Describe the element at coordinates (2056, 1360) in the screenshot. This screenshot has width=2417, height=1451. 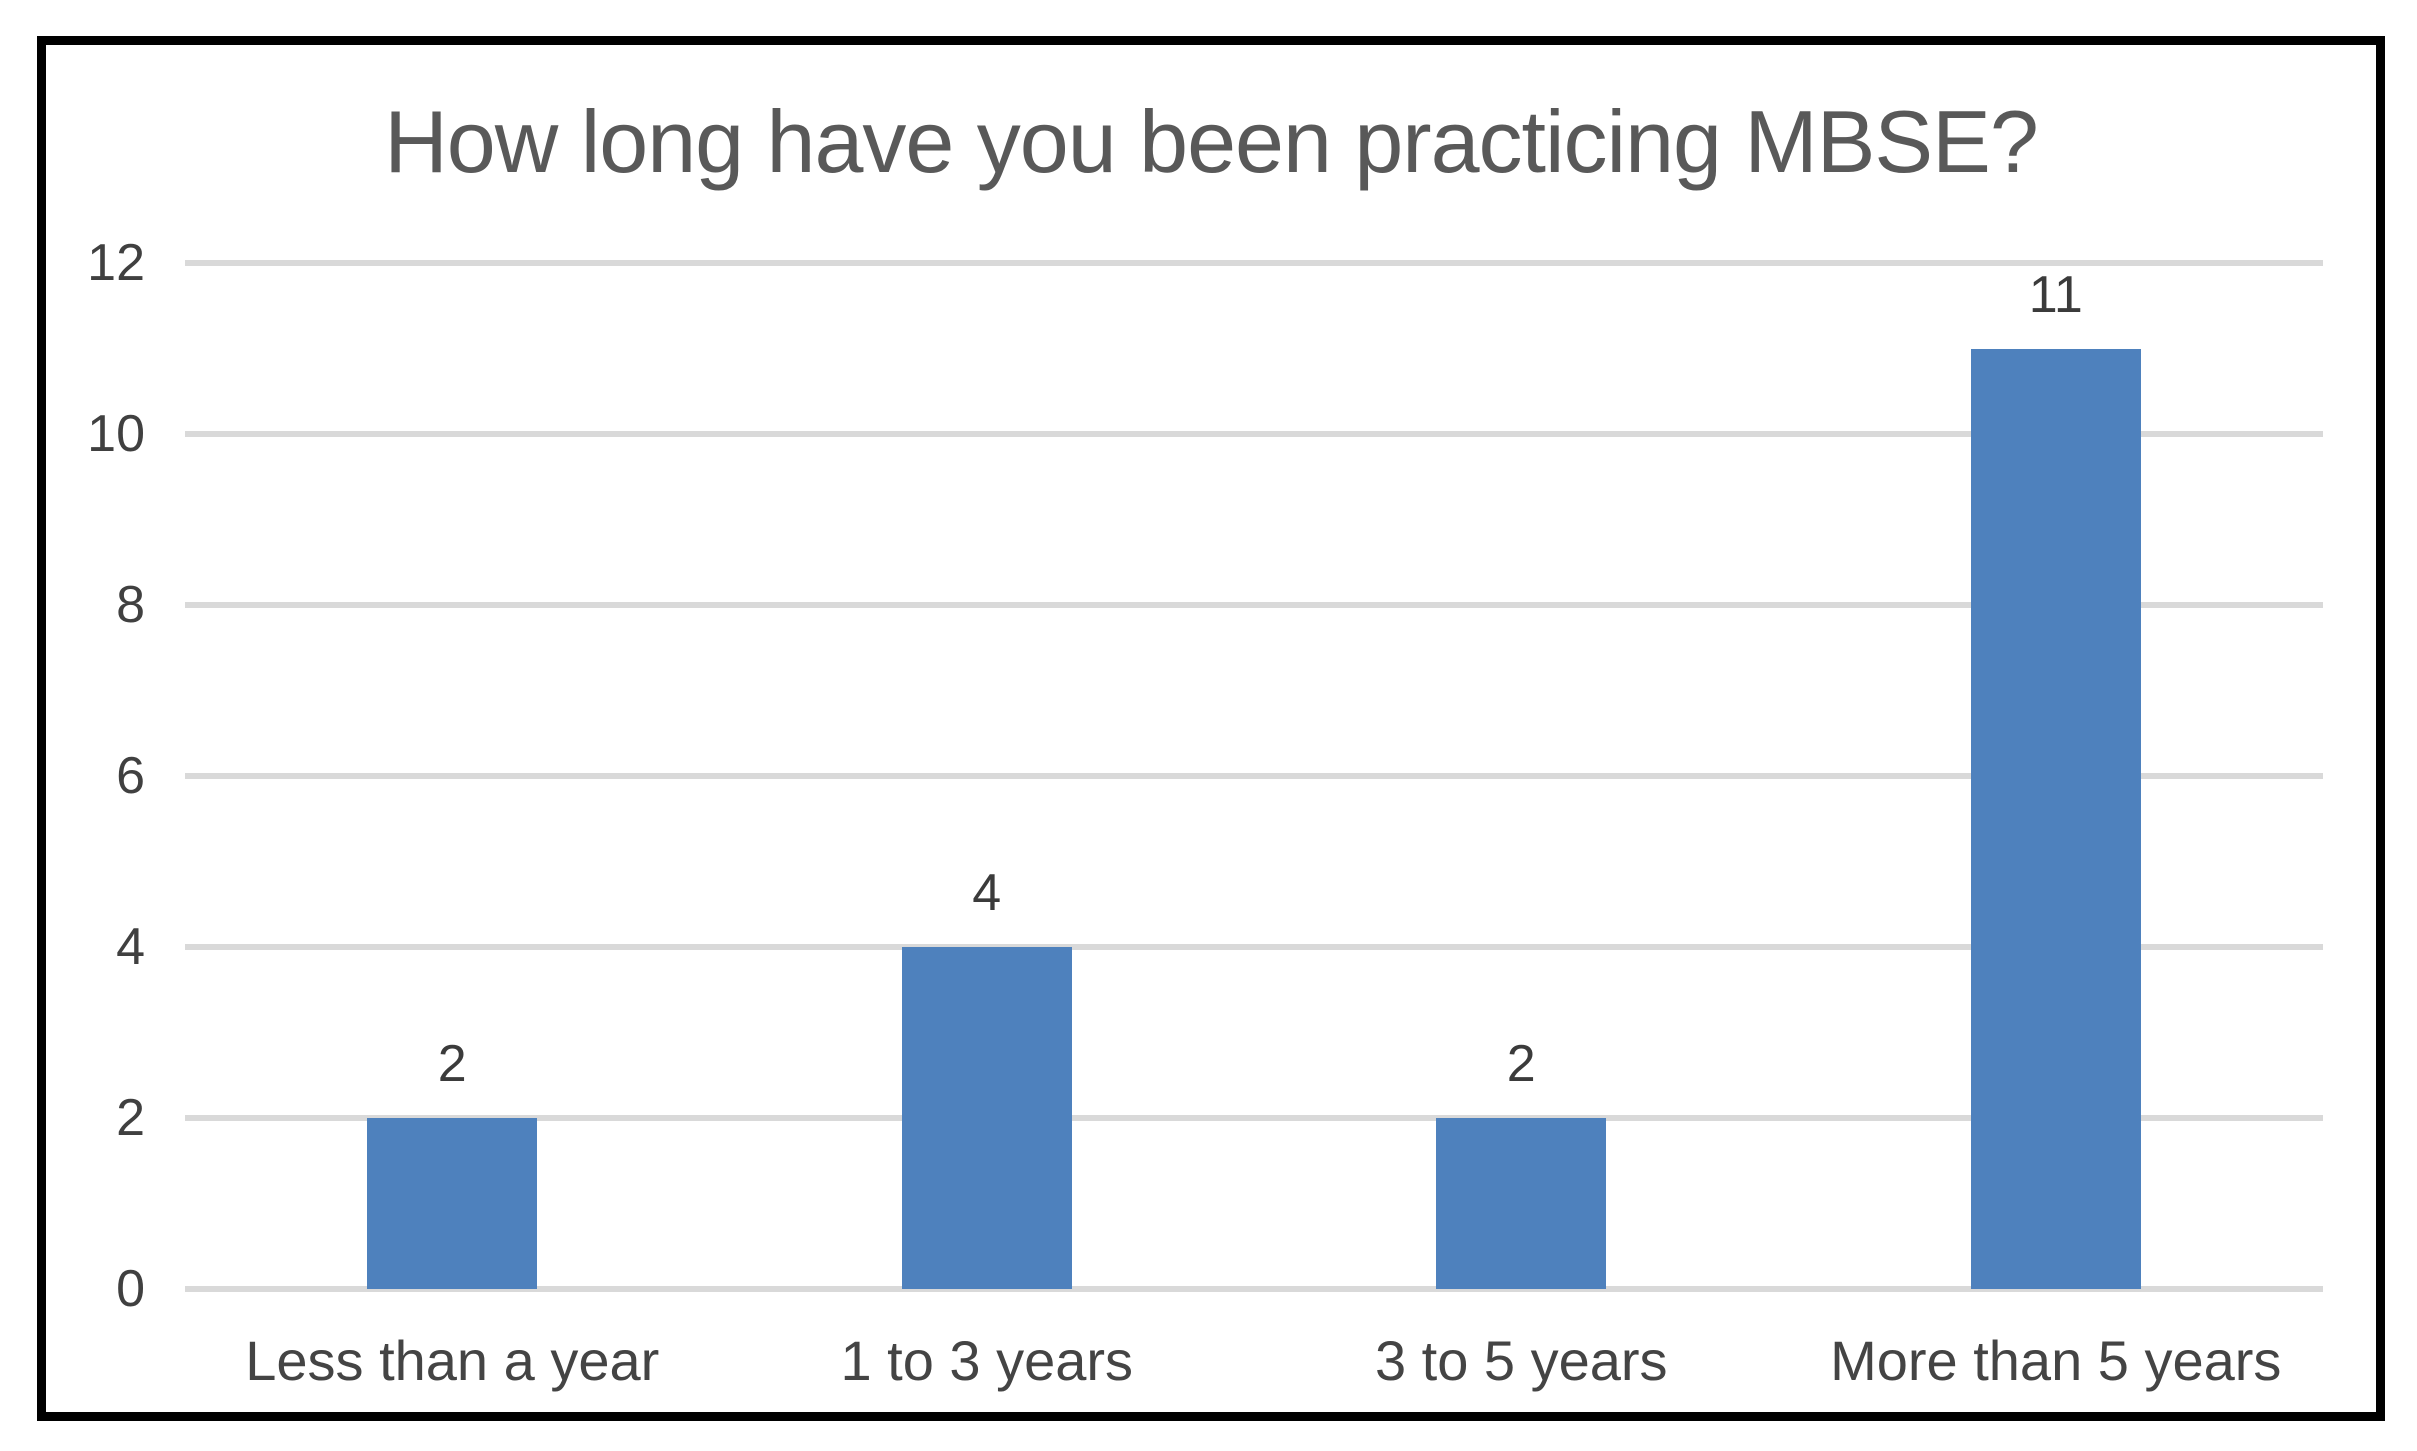
I see `x-axis-category-label-more-than-5-years: More than 5 years` at that location.